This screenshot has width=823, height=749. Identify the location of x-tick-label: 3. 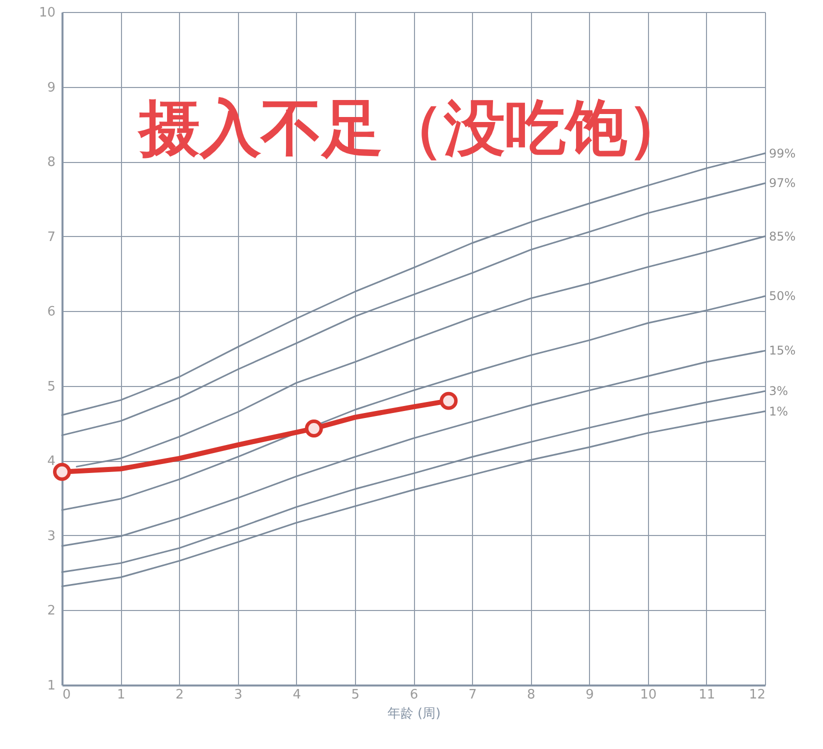
(238, 695).